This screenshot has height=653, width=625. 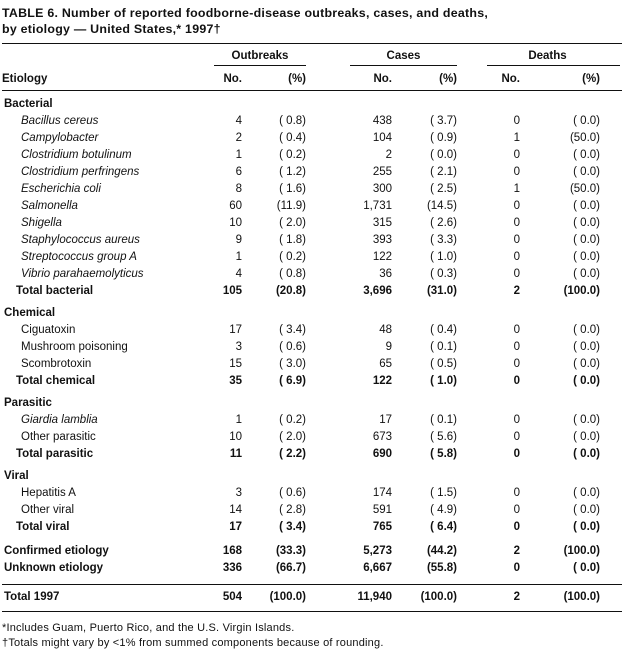 What do you see at coordinates (292, 138) in the screenshot?
I see `outbreaks-pct-cell: ( 0.4)` at bounding box center [292, 138].